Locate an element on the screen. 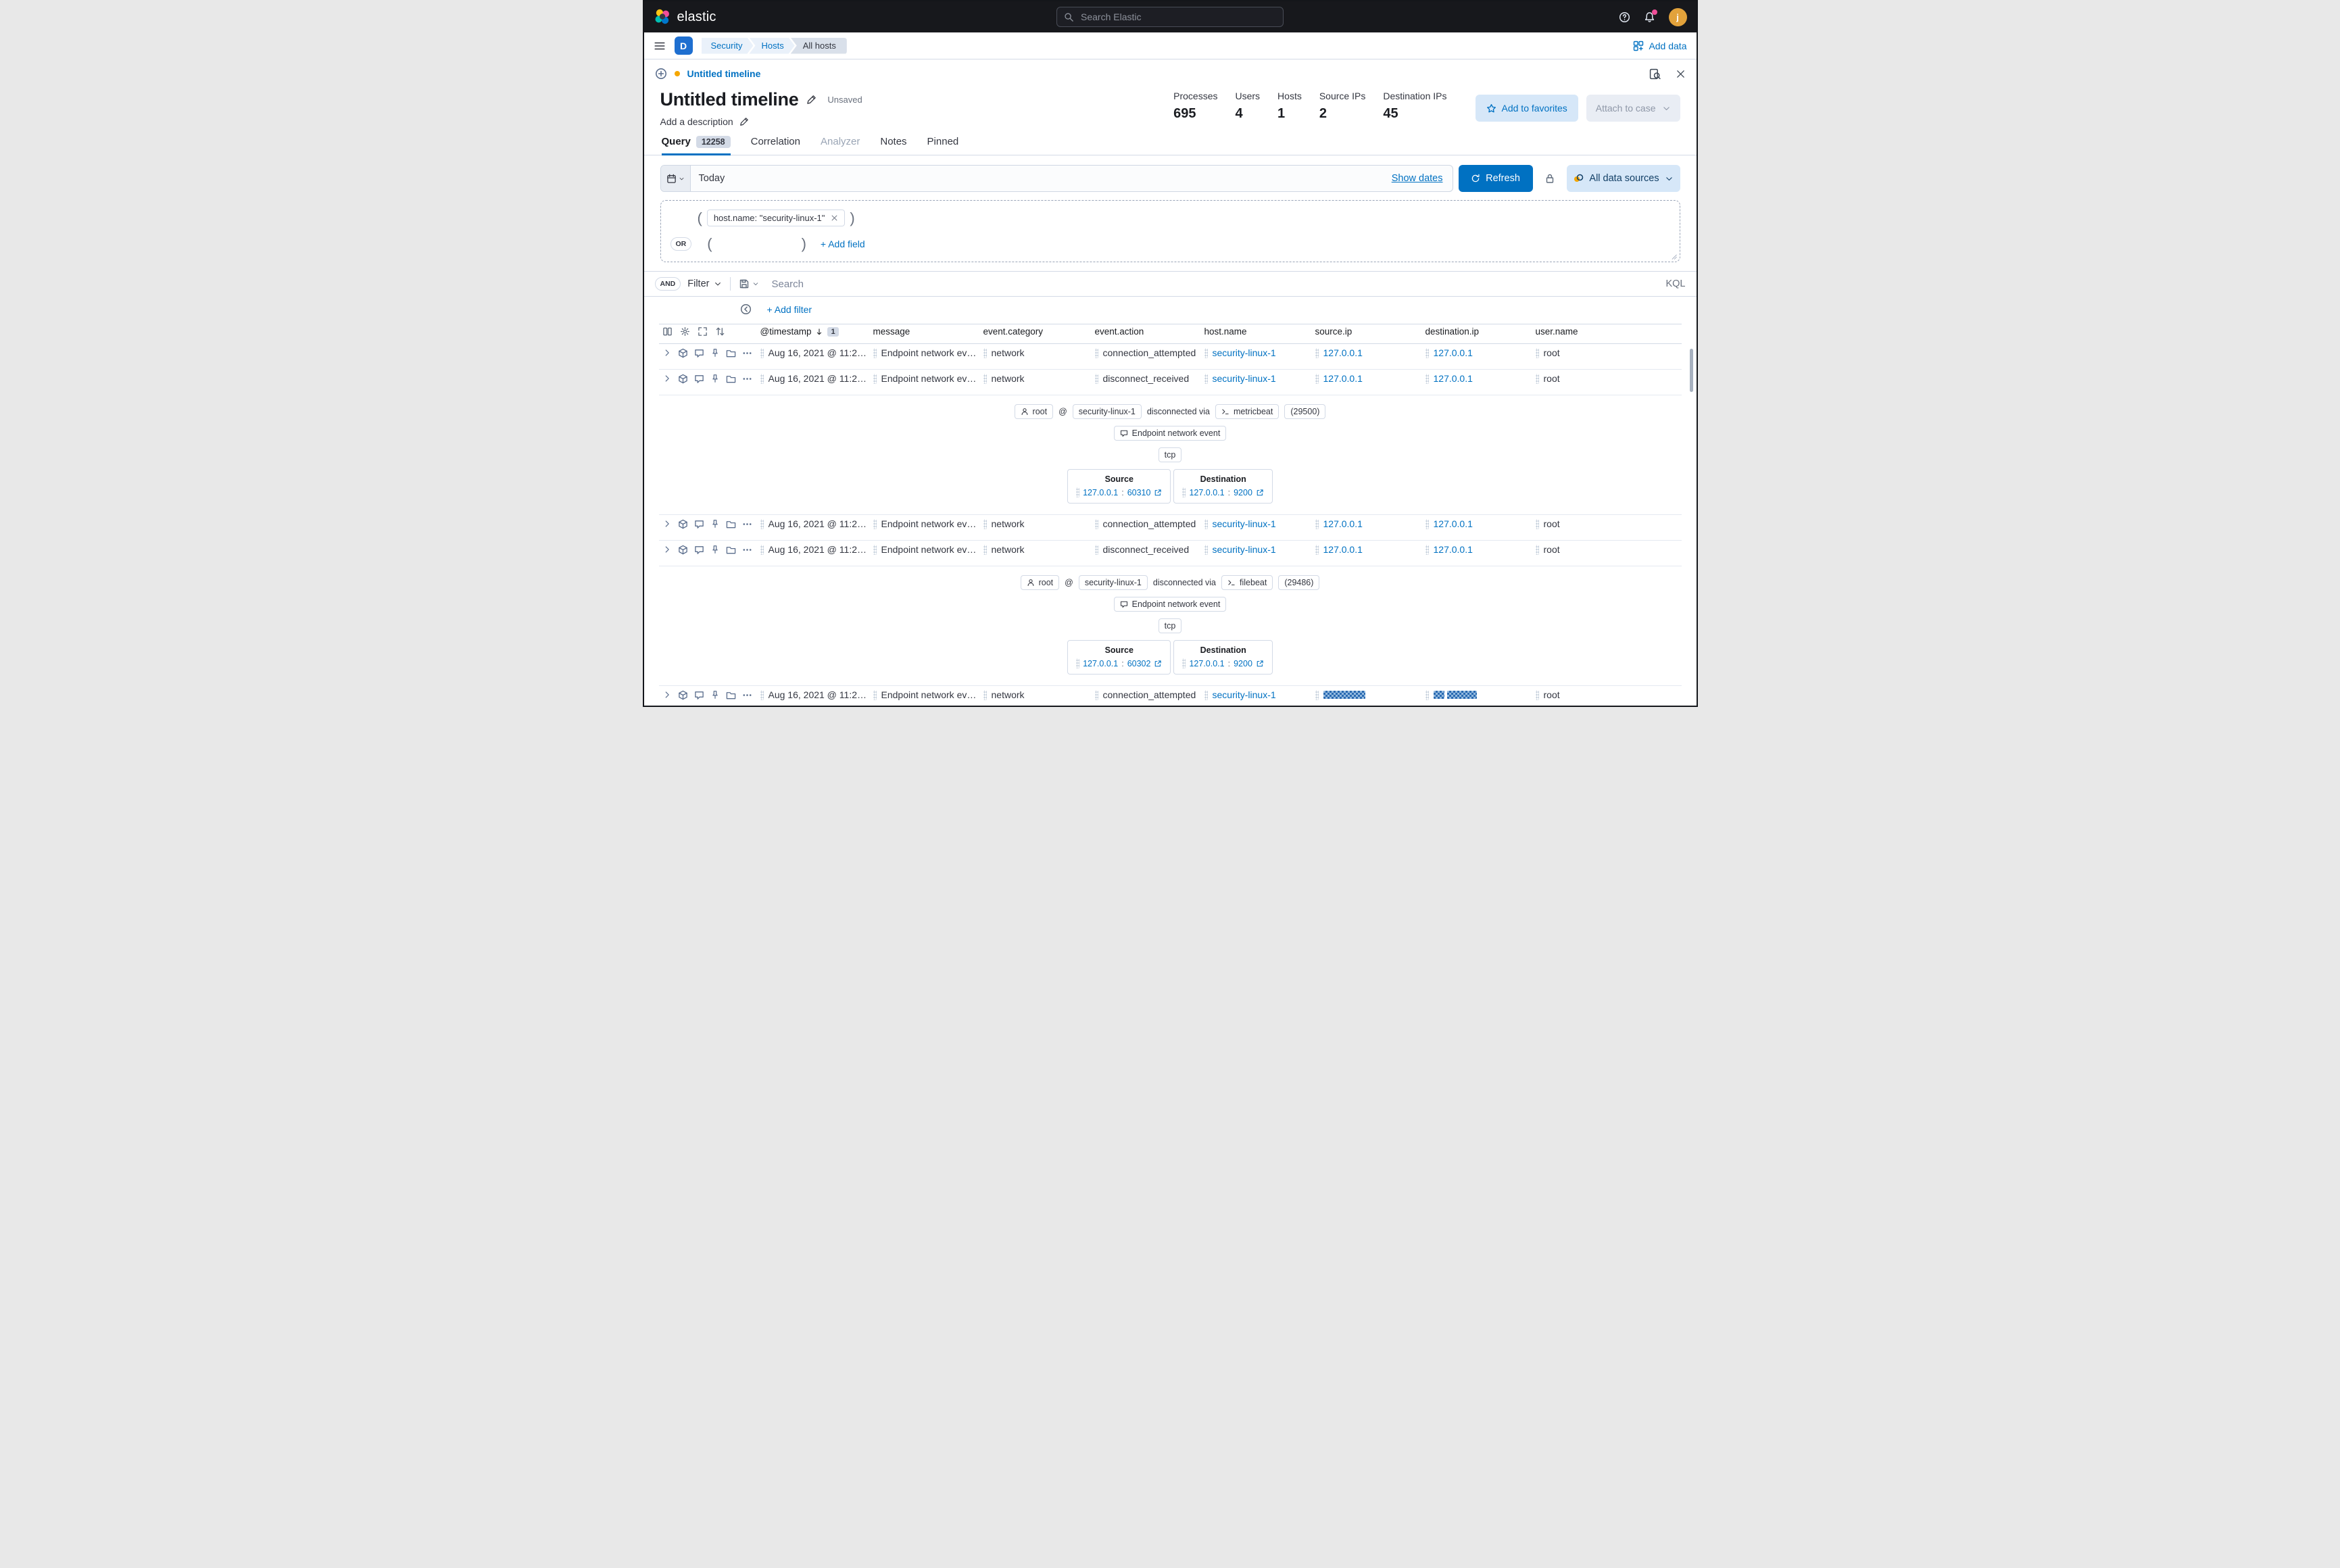 This screenshot has height=1568, width=2340. add-filter-link: + Add filter is located at coordinates (789, 309).